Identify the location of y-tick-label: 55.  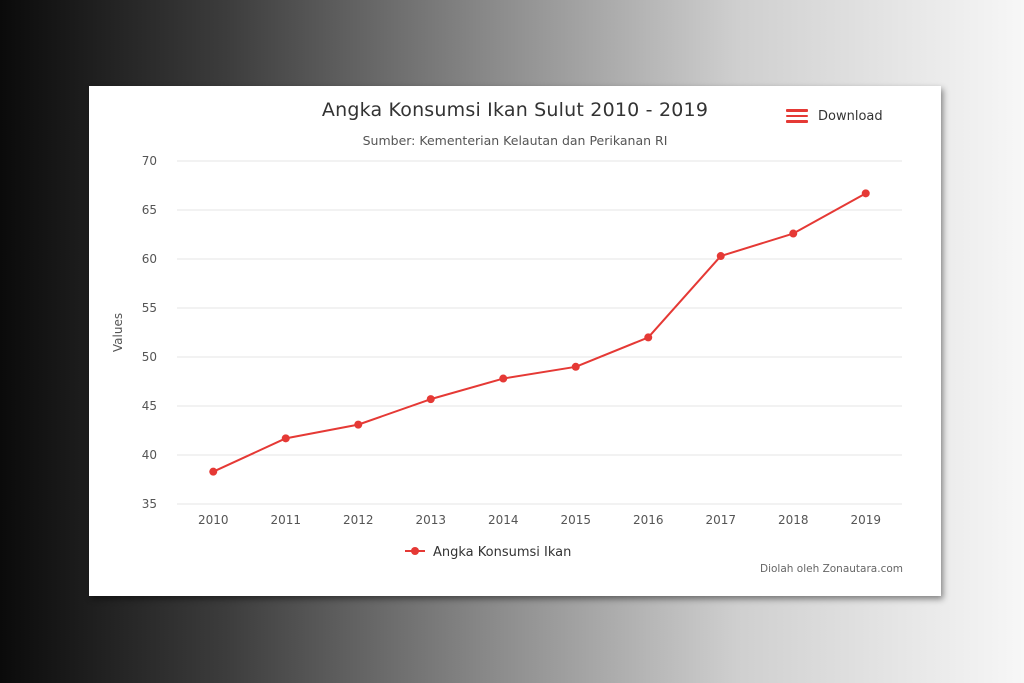
(149, 308).